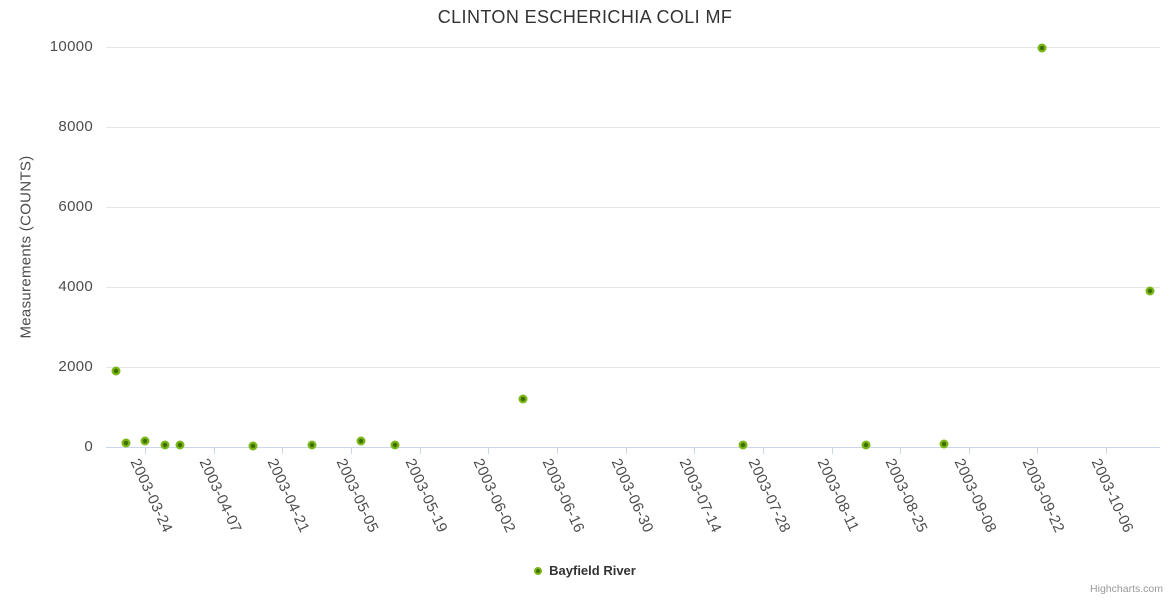  Describe the element at coordinates (700, 496) in the screenshot. I see `x-axis-tick-label: 2003-07-14` at that location.